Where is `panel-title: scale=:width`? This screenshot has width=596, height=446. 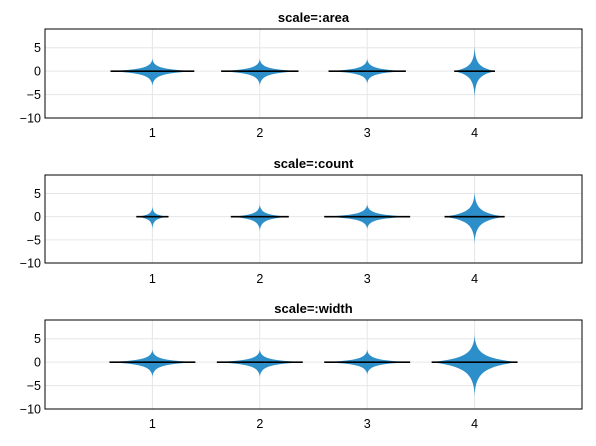
panel-title: scale=:width is located at coordinates (313, 308).